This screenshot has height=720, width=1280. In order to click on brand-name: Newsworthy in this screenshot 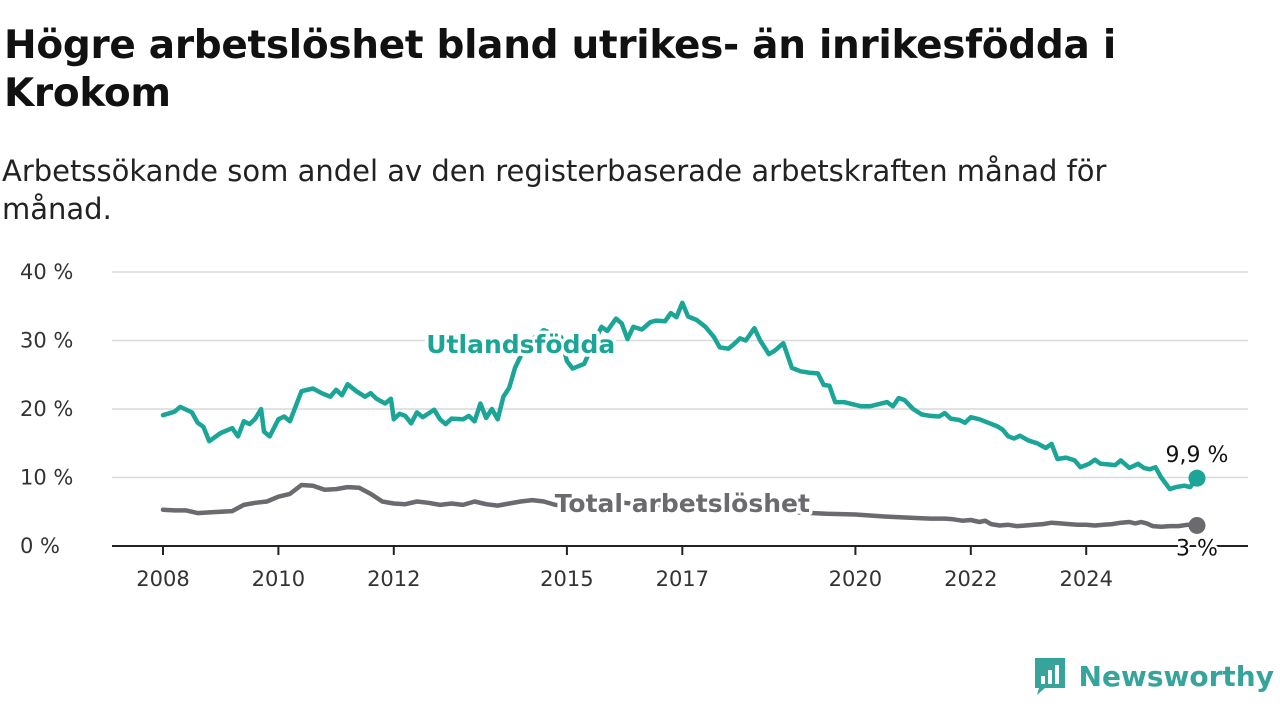, I will do `click(1176, 676)`.